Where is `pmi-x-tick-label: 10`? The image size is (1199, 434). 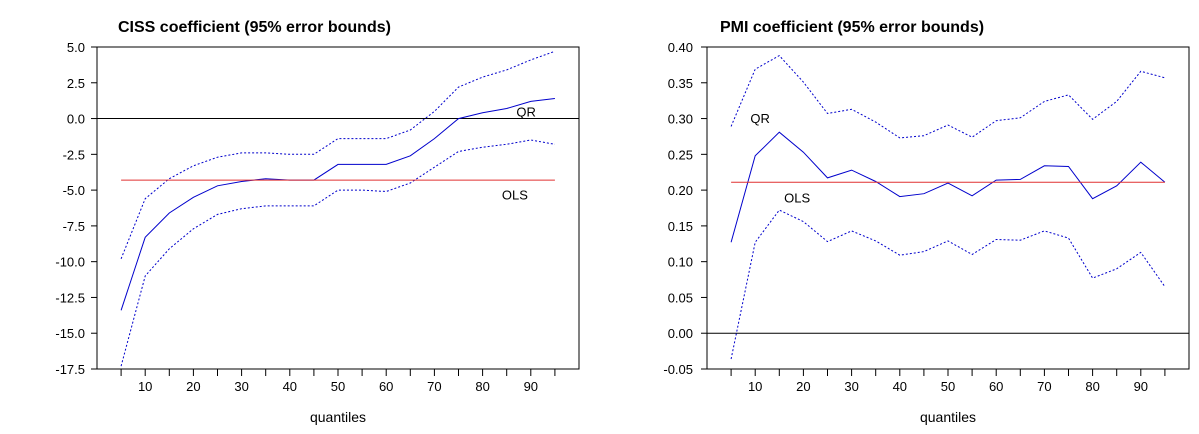
pmi-x-tick-label: 10 is located at coordinates (755, 386).